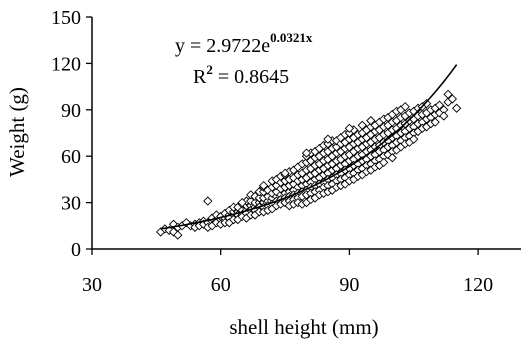 Image resolution: width=523 pixels, height=341 pixels. What do you see at coordinates (17, 132) in the screenshot?
I see `y-axis-title: Weight (g)` at bounding box center [17, 132].